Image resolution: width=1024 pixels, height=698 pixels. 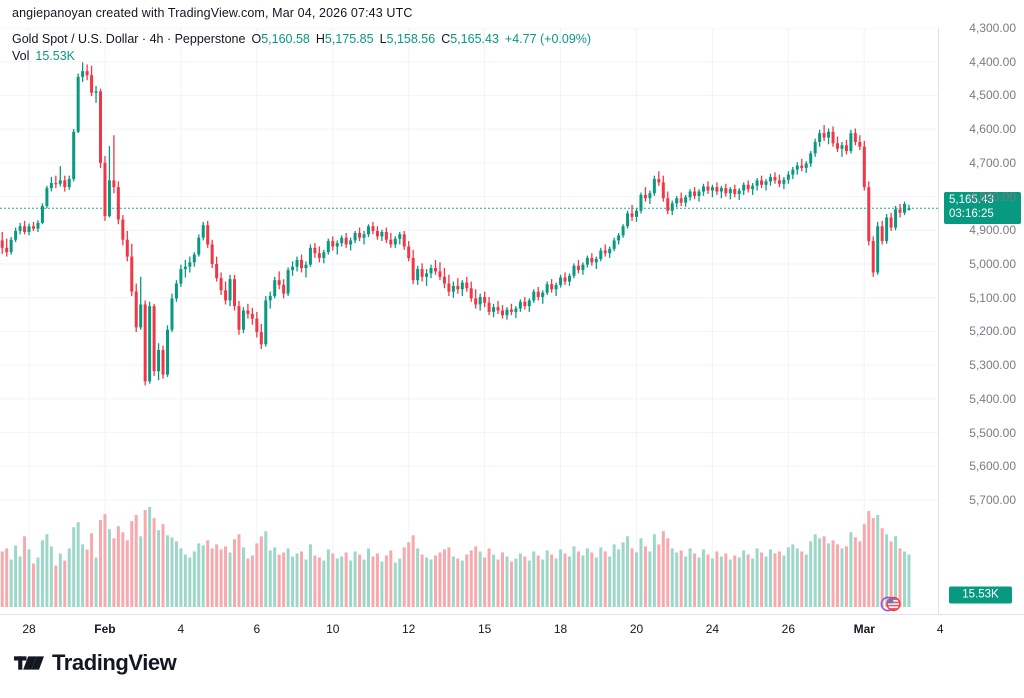 I want to click on time-tick-label: 18, so click(x=560, y=629).